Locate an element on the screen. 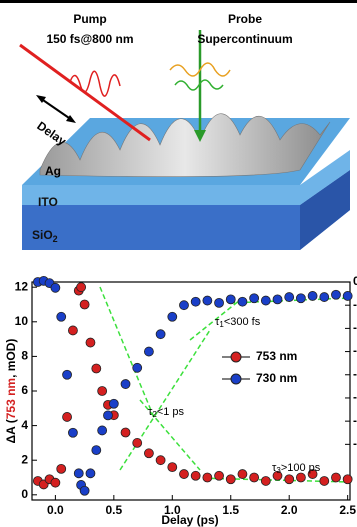  sio2-layer is located at coordinates (186, 210).